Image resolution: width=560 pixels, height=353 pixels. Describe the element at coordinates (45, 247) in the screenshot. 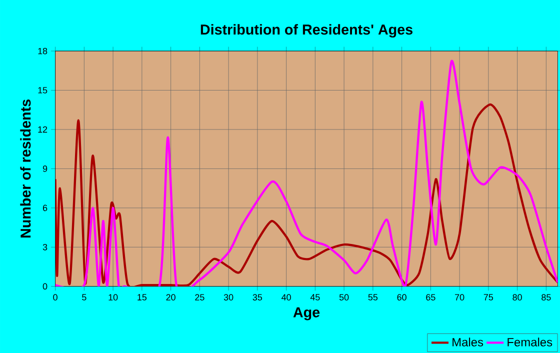

I see `y-tick-label: 3` at that location.